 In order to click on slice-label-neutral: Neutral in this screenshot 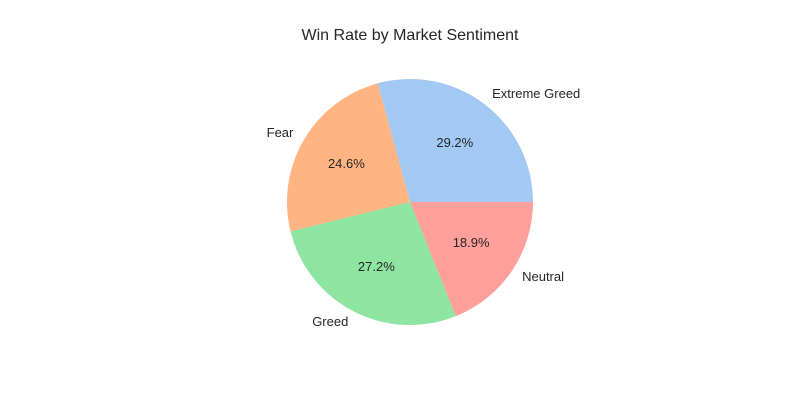, I will do `click(543, 276)`.